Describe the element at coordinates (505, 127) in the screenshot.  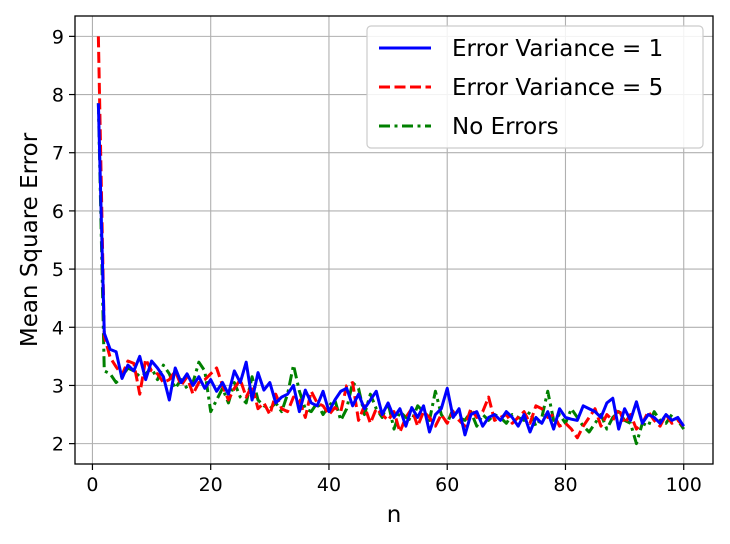
I see `legend-label: No Errors` at that location.